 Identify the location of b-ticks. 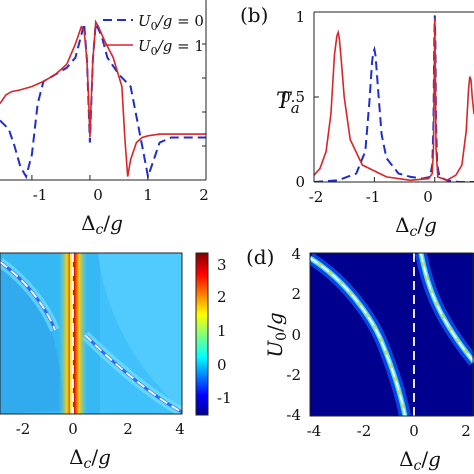
(374, 97).